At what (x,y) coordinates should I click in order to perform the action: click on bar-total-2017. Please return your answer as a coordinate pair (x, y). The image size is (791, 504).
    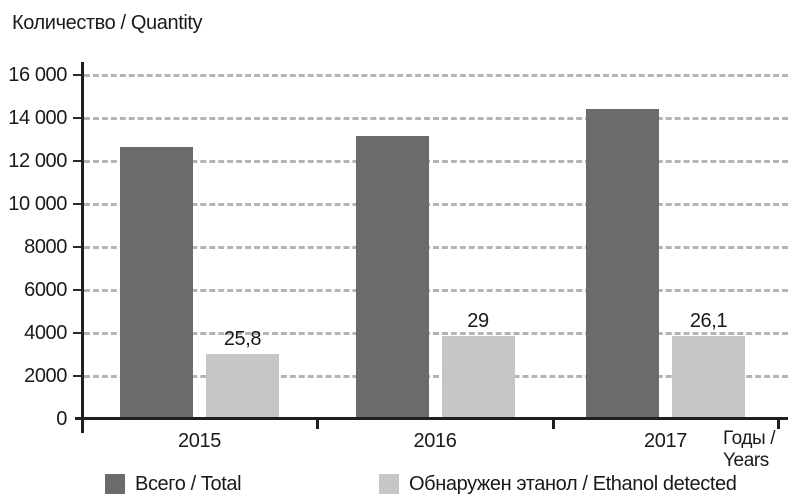
    Looking at the image, I should click on (622, 264).